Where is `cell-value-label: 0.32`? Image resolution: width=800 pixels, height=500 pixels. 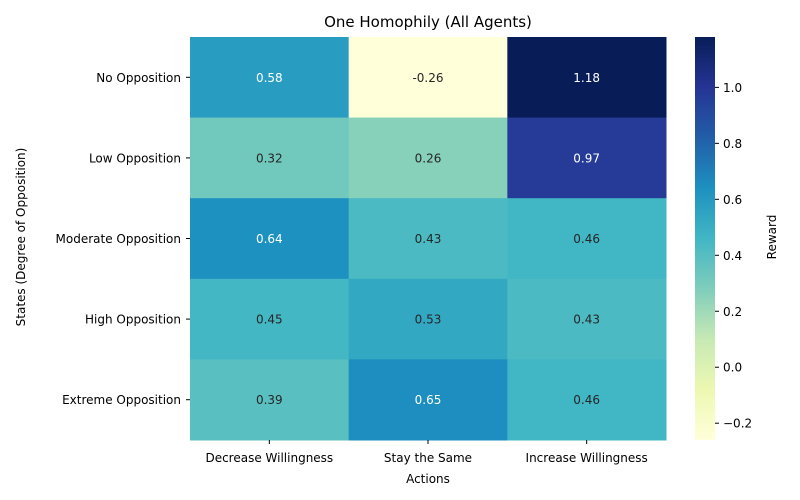
cell-value-label: 0.32 is located at coordinates (269, 158).